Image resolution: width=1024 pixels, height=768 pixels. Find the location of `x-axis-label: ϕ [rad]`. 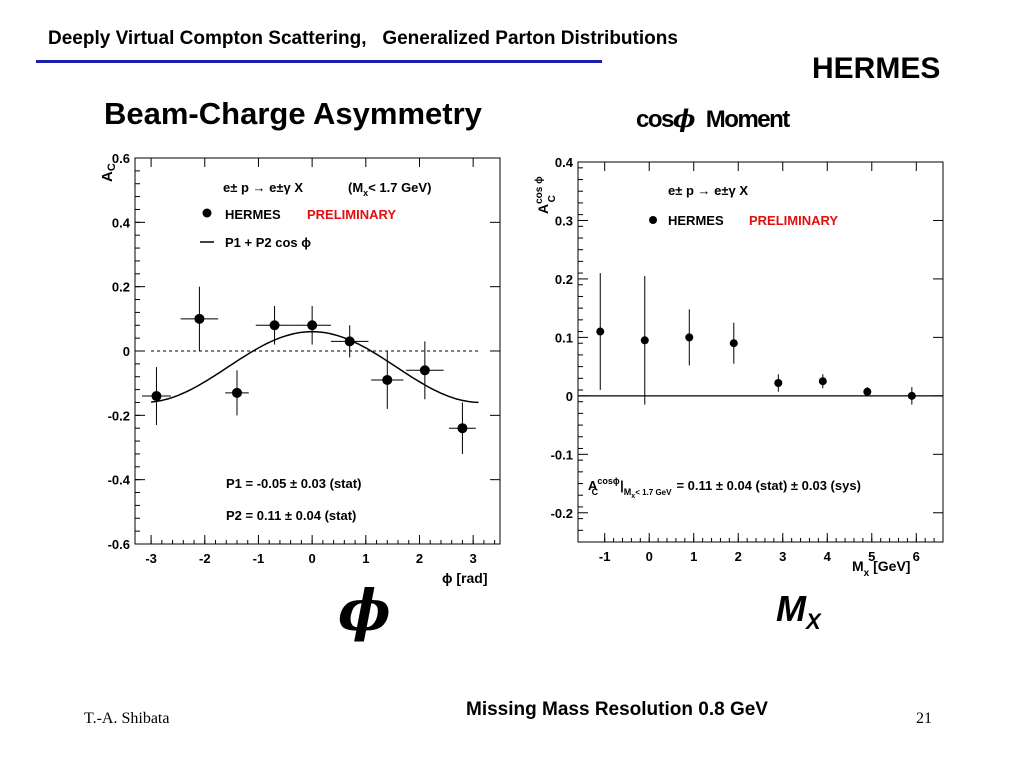

x-axis-label: ϕ [rad] is located at coordinates (465, 578).